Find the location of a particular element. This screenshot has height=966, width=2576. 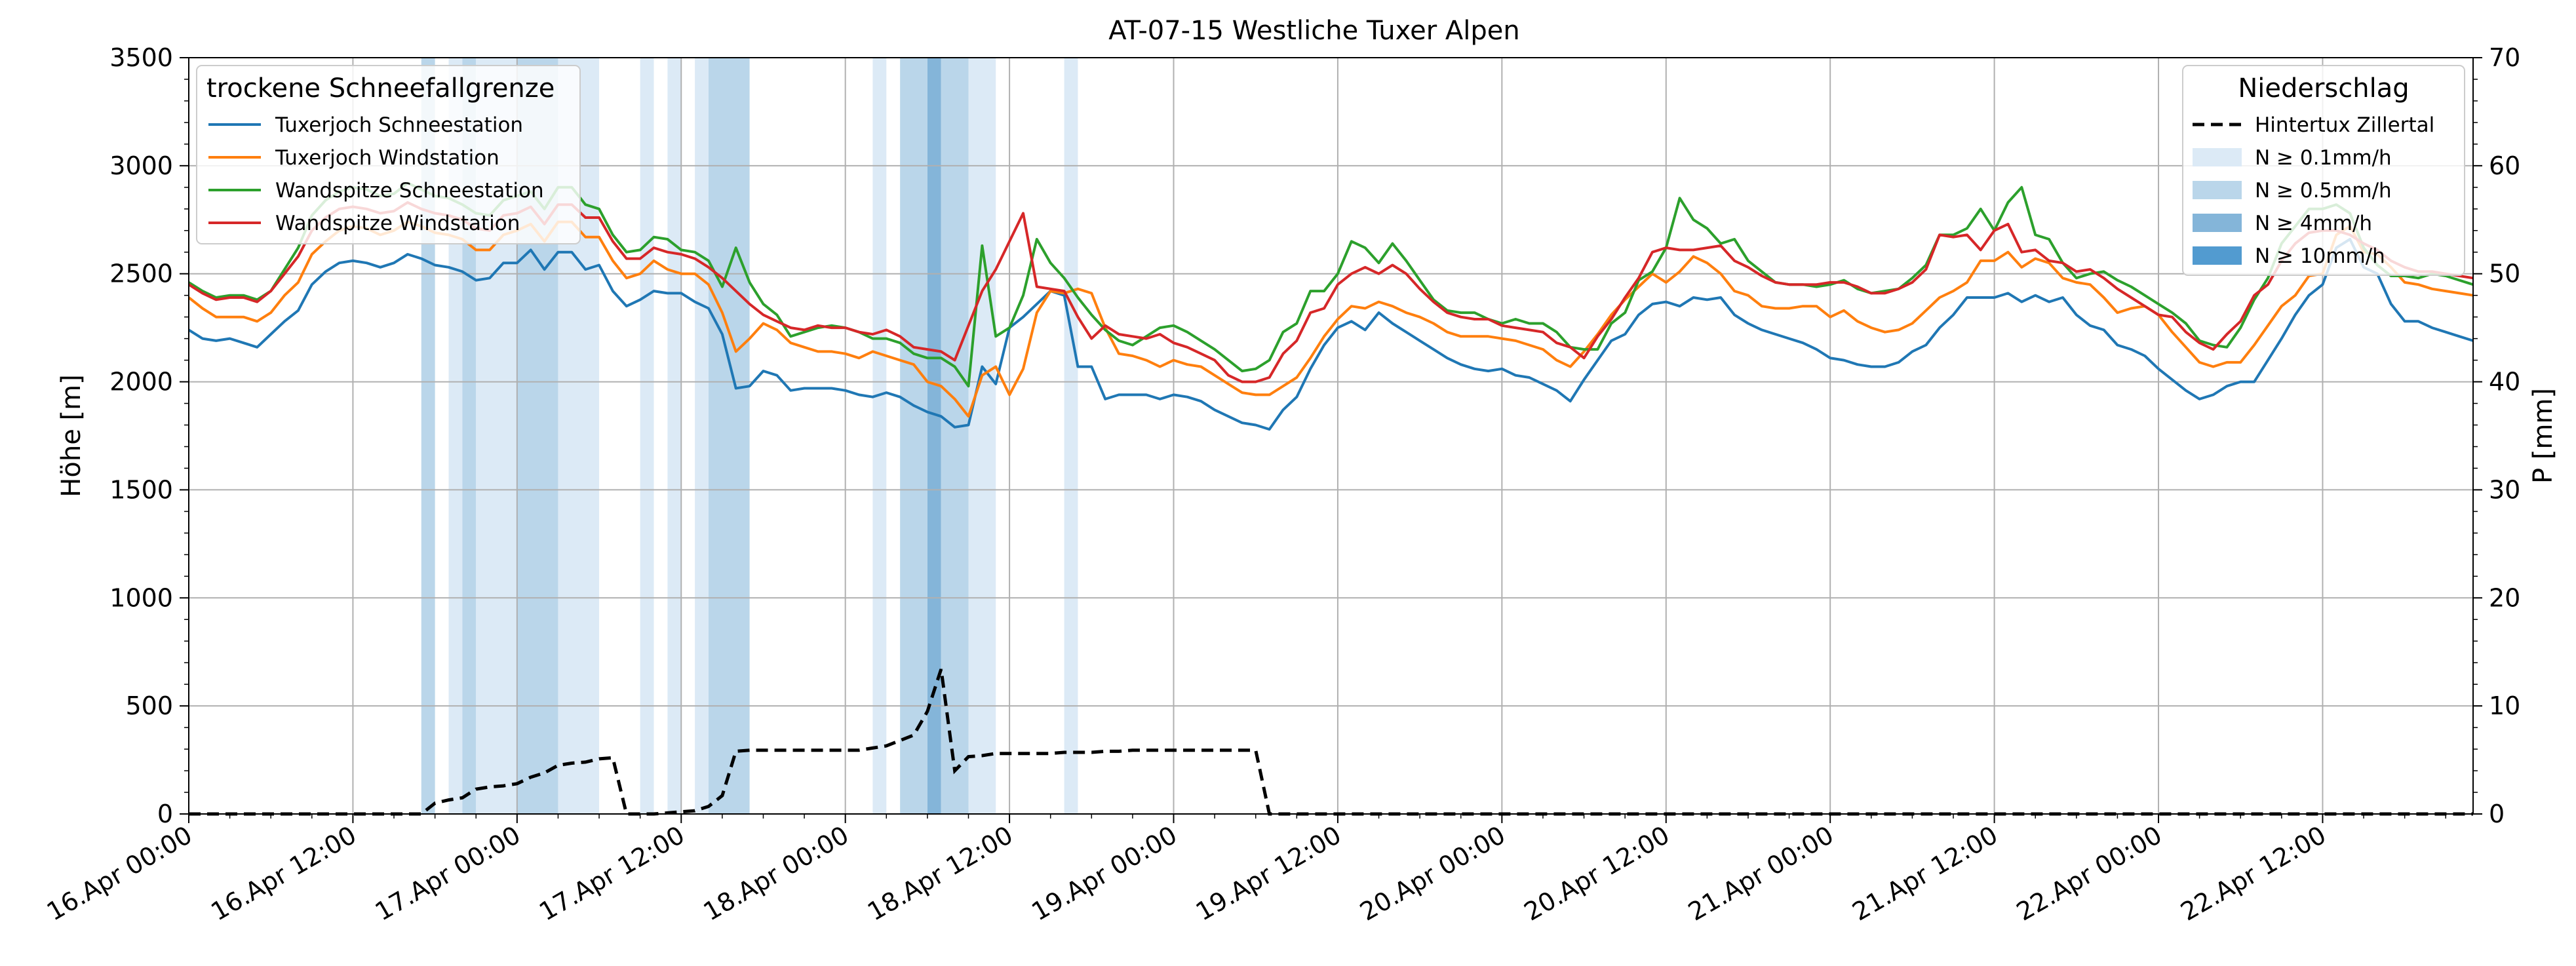

legend-label: N ≥ 10mm/h is located at coordinates (2320, 256).